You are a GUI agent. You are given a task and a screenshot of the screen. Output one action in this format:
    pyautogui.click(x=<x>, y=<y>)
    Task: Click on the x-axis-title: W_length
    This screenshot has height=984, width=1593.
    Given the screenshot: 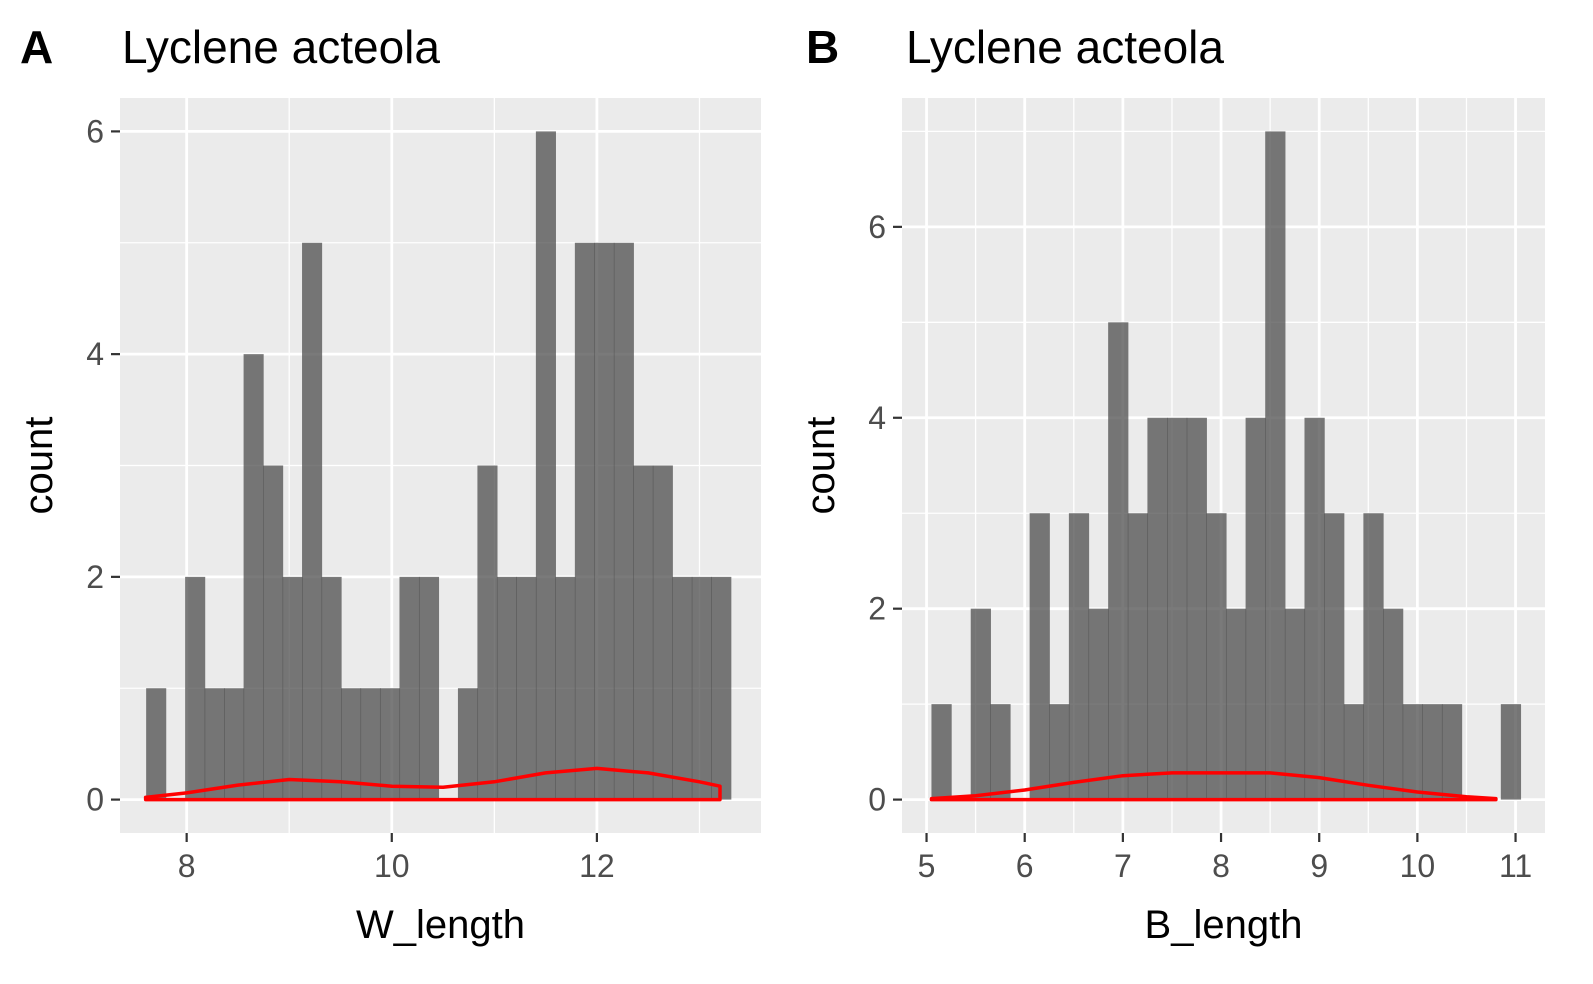 What is the action you would take?
    pyautogui.click(x=440, y=925)
    